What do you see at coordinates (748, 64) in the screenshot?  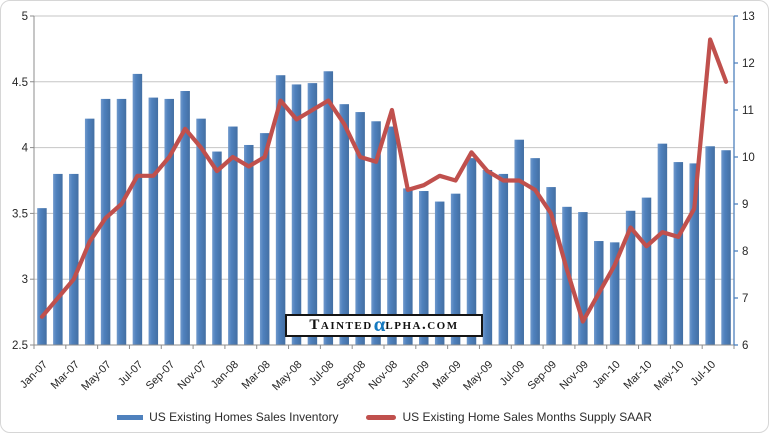 I see `y-tick-label-right: 12` at bounding box center [748, 64].